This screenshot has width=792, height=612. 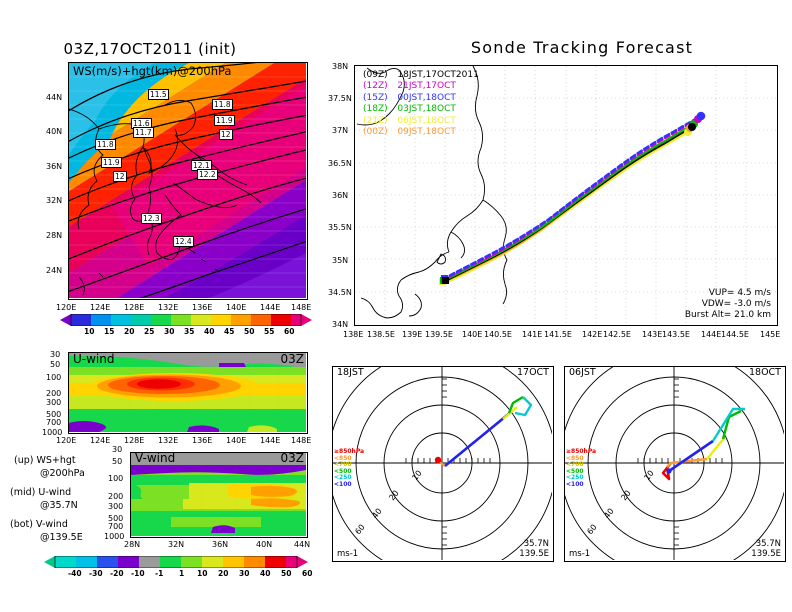 What do you see at coordinates (340, 66) in the screenshot?
I see `tracking-y-tick: 38N` at bounding box center [340, 66].